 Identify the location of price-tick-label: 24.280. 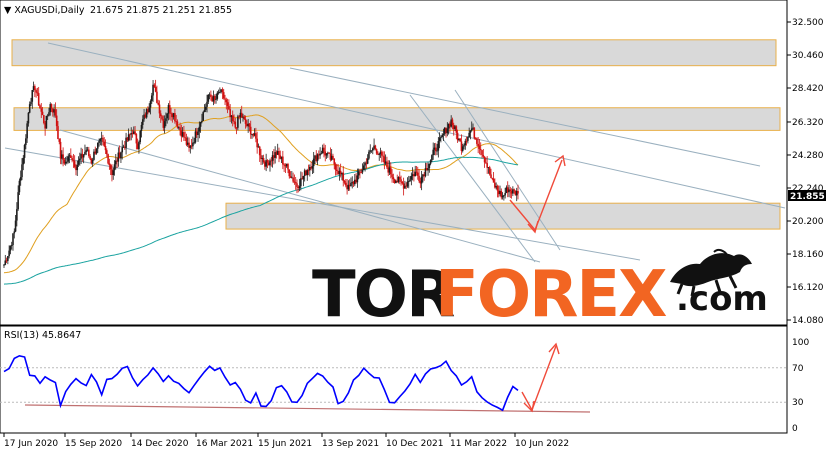
(808, 156).